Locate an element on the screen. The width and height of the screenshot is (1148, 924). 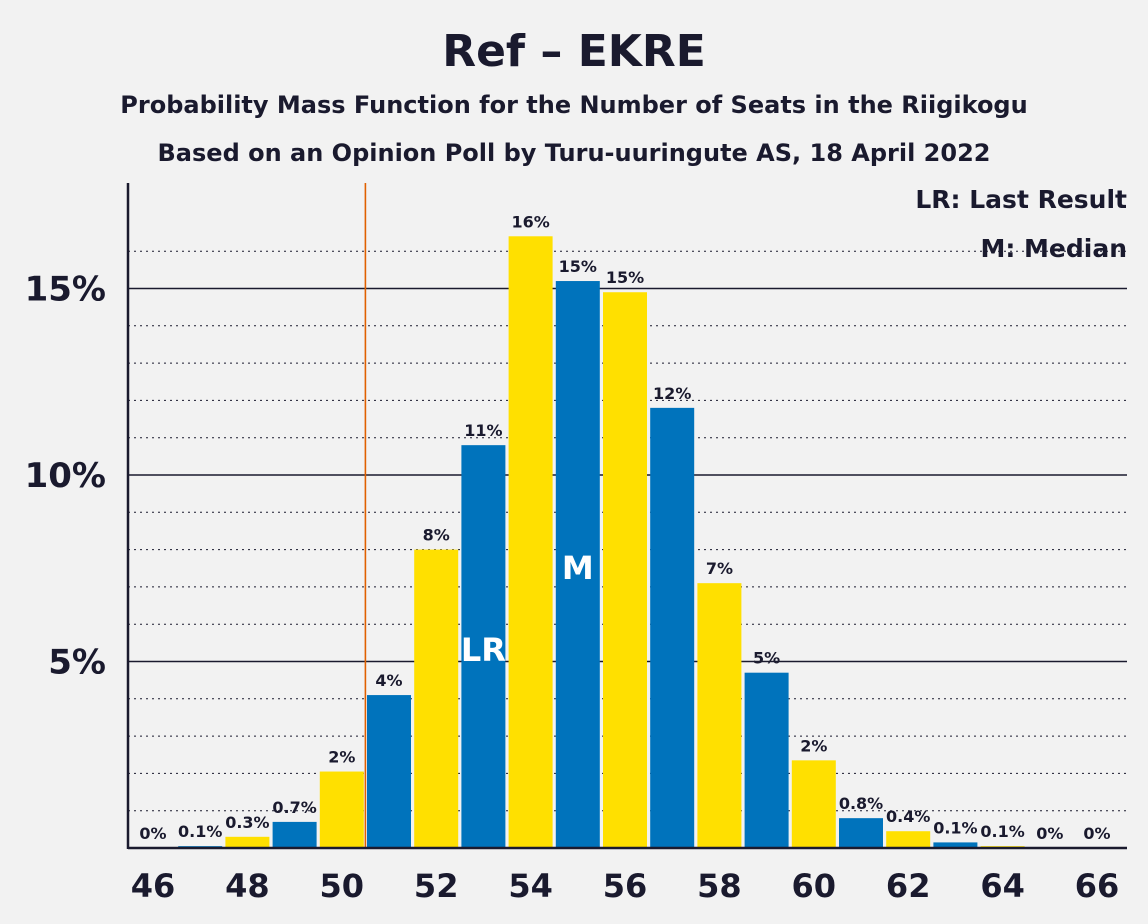
value-label-seat-50: 2% is located at coordinates (341, 757).